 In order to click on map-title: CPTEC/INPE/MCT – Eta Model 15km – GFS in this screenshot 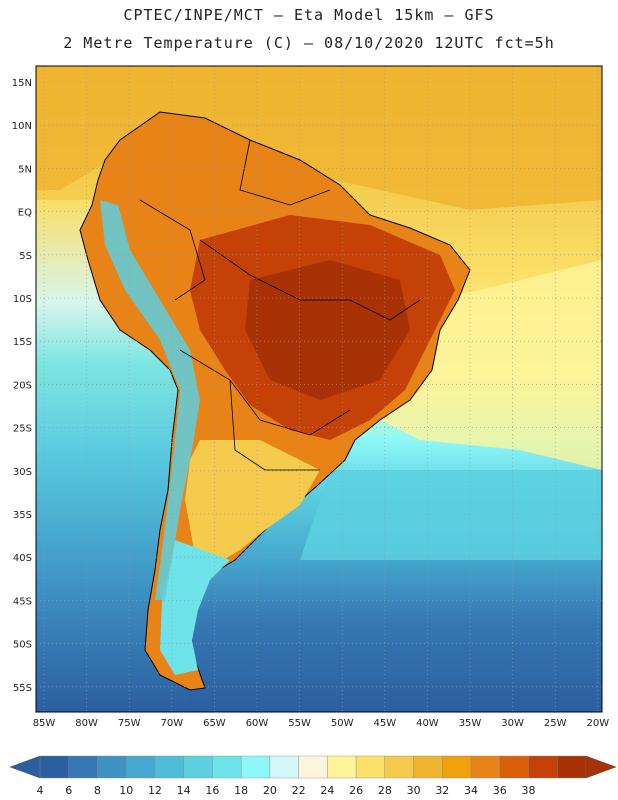, I will do `click(309, 15)`.